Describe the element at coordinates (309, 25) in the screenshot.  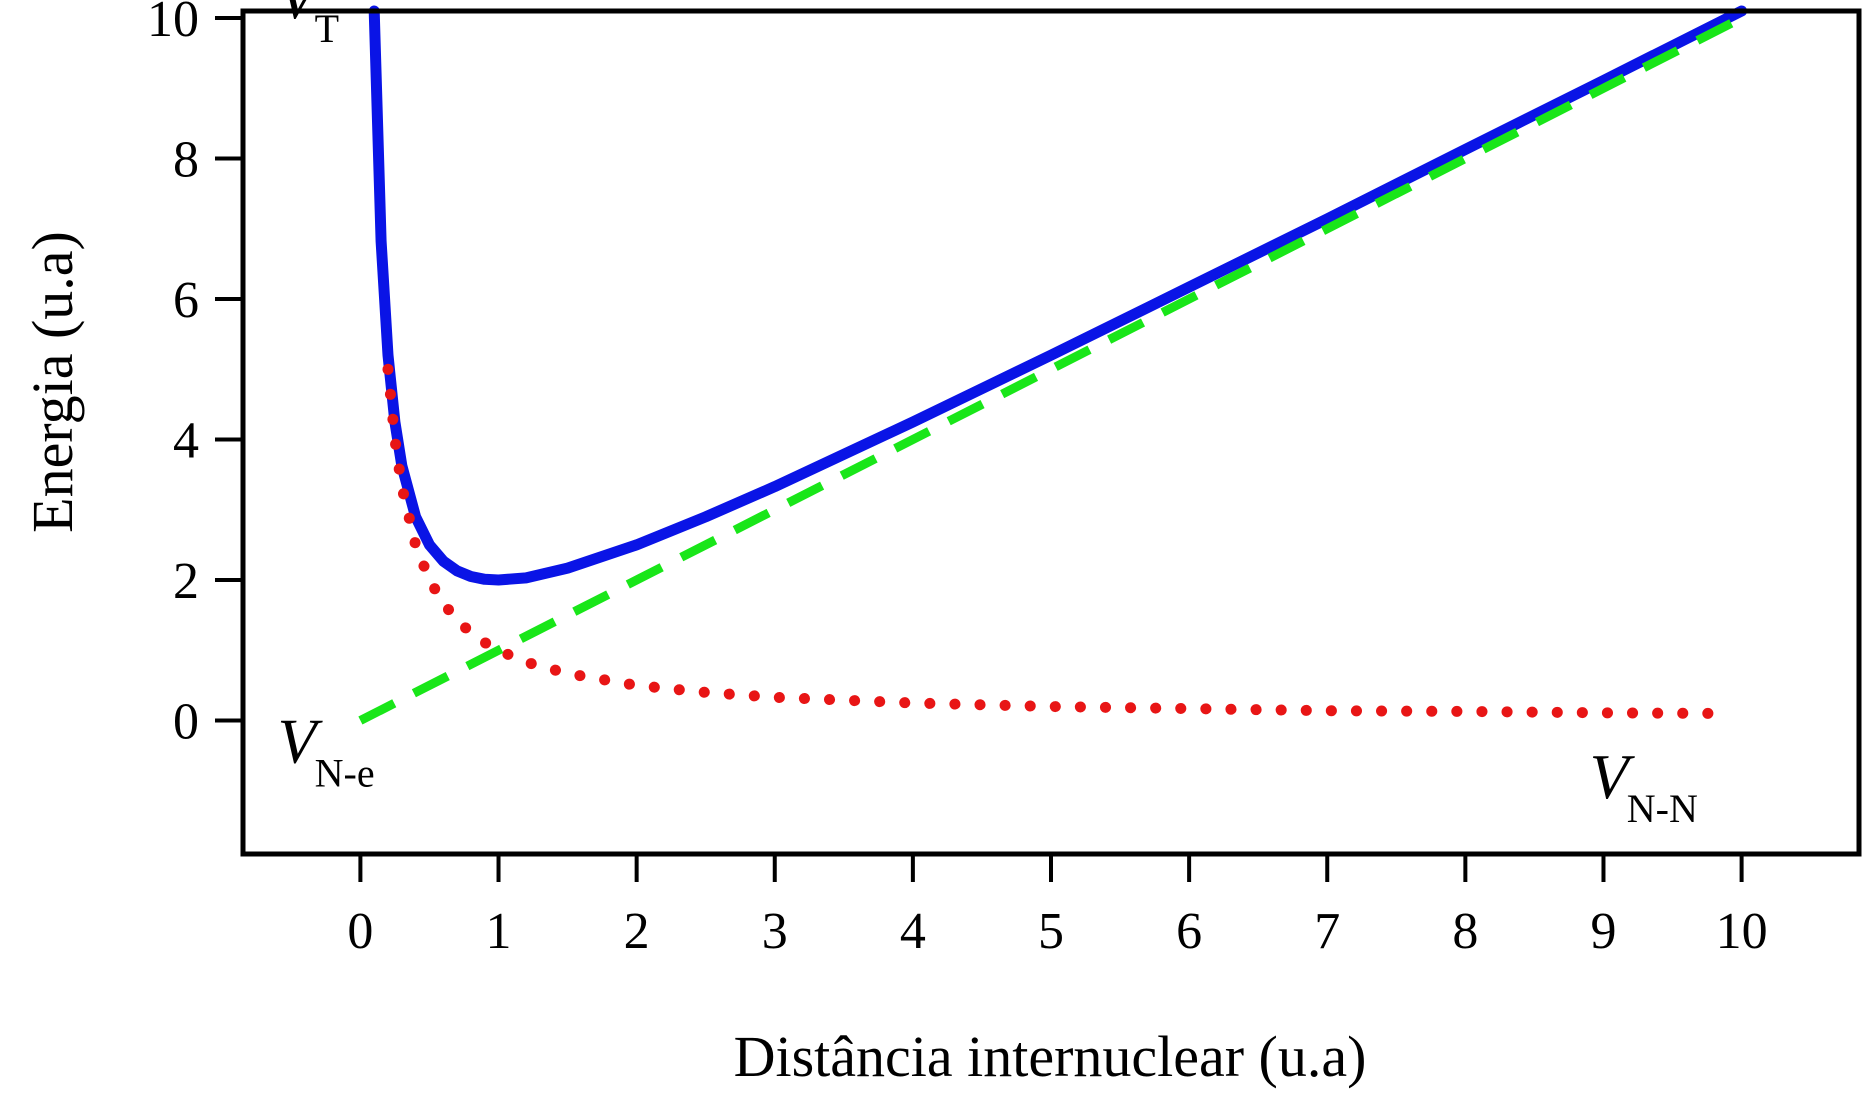
I see `curve-annotation: VT` at that location.